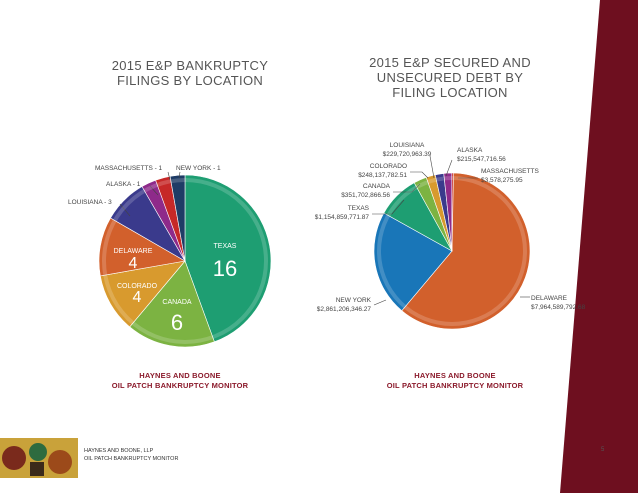  I want to click on slice-label-new-york: NEW YORK - 1, so click(198, 168).